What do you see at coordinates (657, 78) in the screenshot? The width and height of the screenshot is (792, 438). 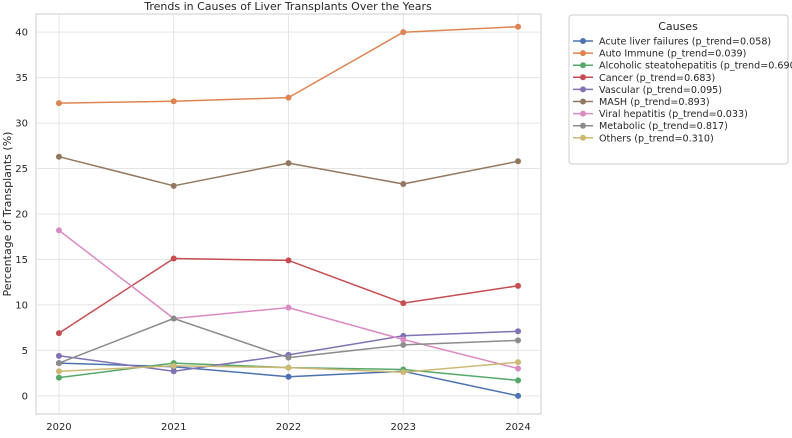 I see `legend-label: Cancer (p_trend=0.683)` at bounding box center [657, 78].